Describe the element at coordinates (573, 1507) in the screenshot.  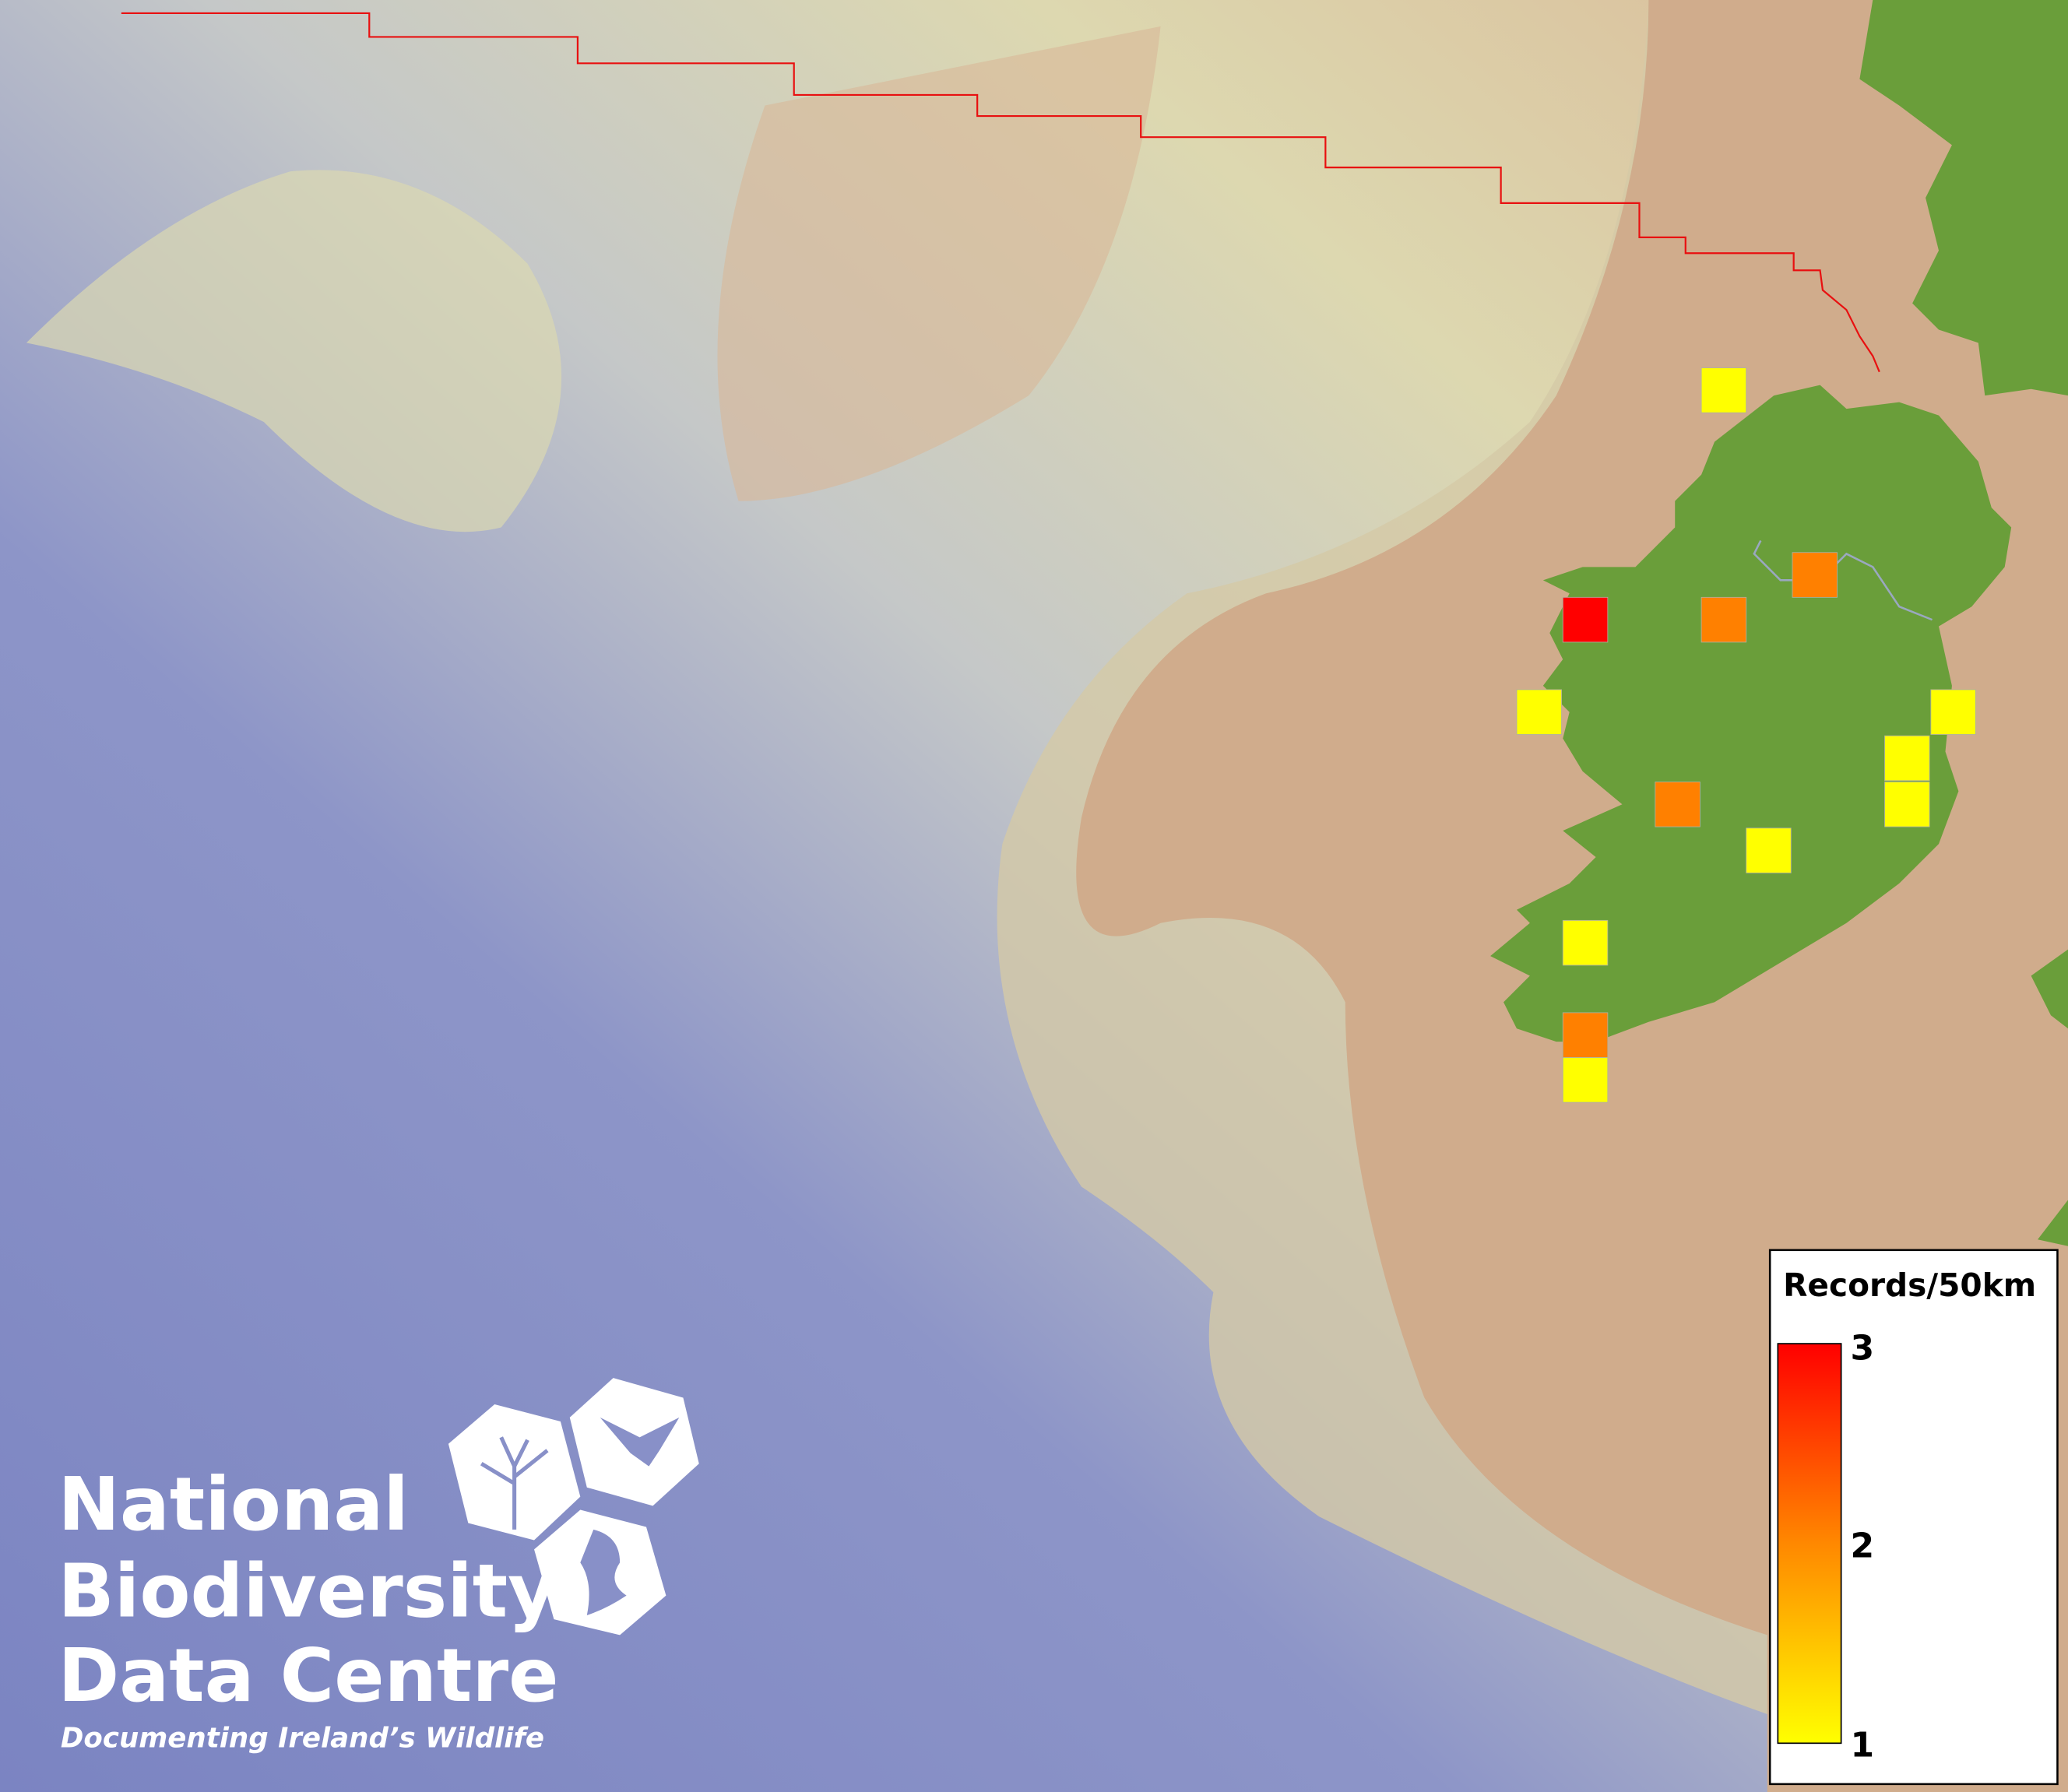
I see `logo-hexagons` at that location.